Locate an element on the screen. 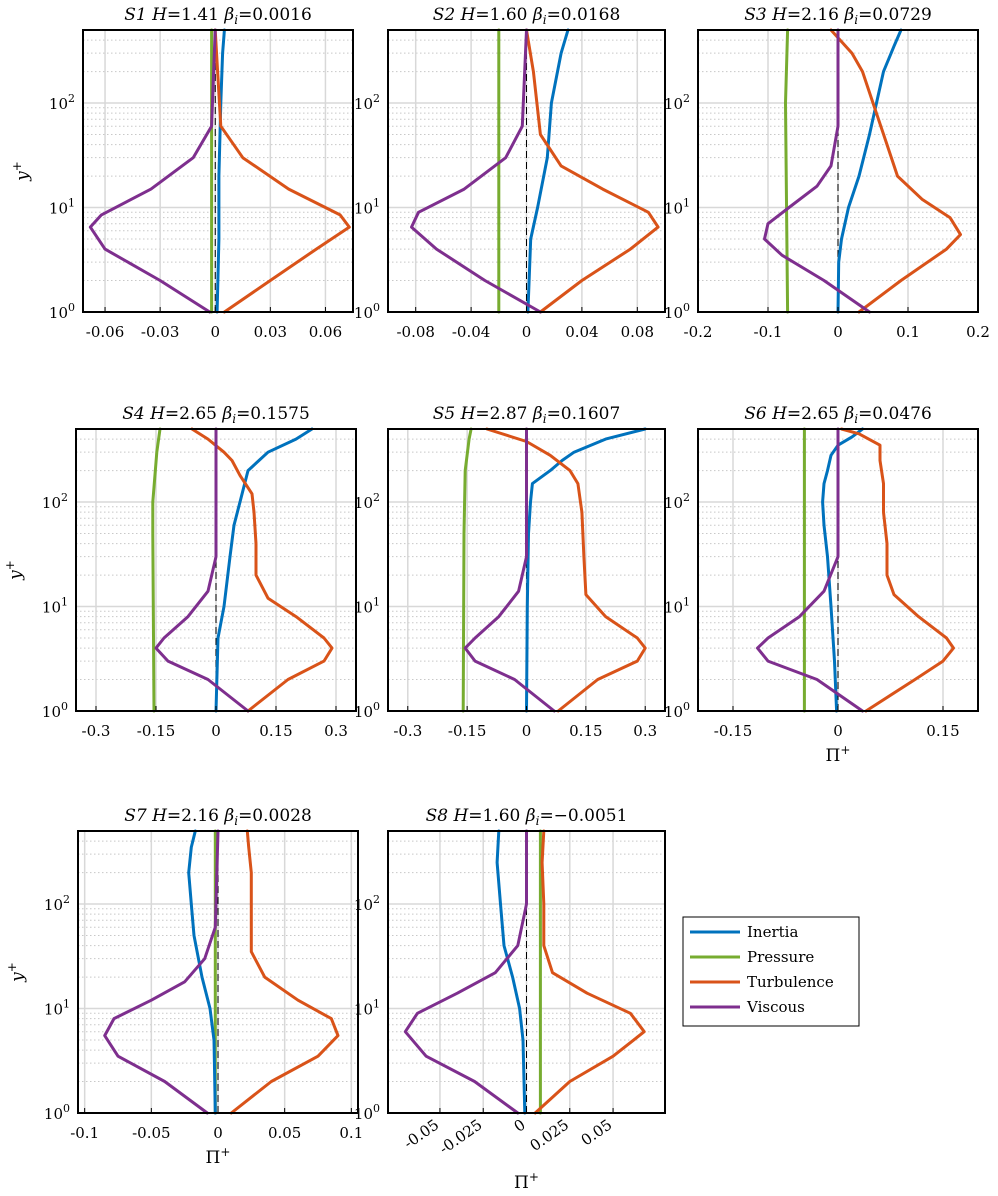 The height and width of the screenshot is (1196, 998). x-tick-label: 0.08 is located at coordinates (637, 332).